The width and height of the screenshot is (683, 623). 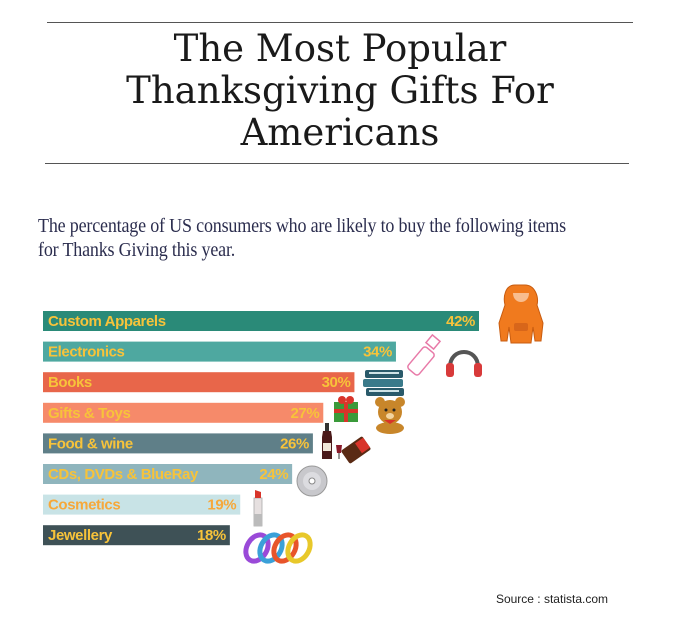 What do you see at coordinates (337, 163) in the screenshot?
I see `bottom-rule` at bounding box center [337, 163].